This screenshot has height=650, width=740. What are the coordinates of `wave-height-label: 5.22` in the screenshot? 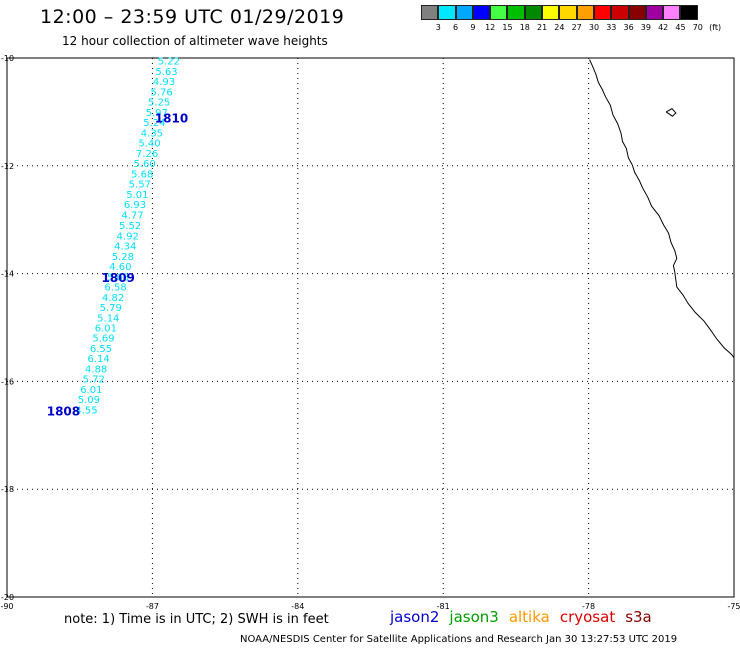 It's located at (169, 62).